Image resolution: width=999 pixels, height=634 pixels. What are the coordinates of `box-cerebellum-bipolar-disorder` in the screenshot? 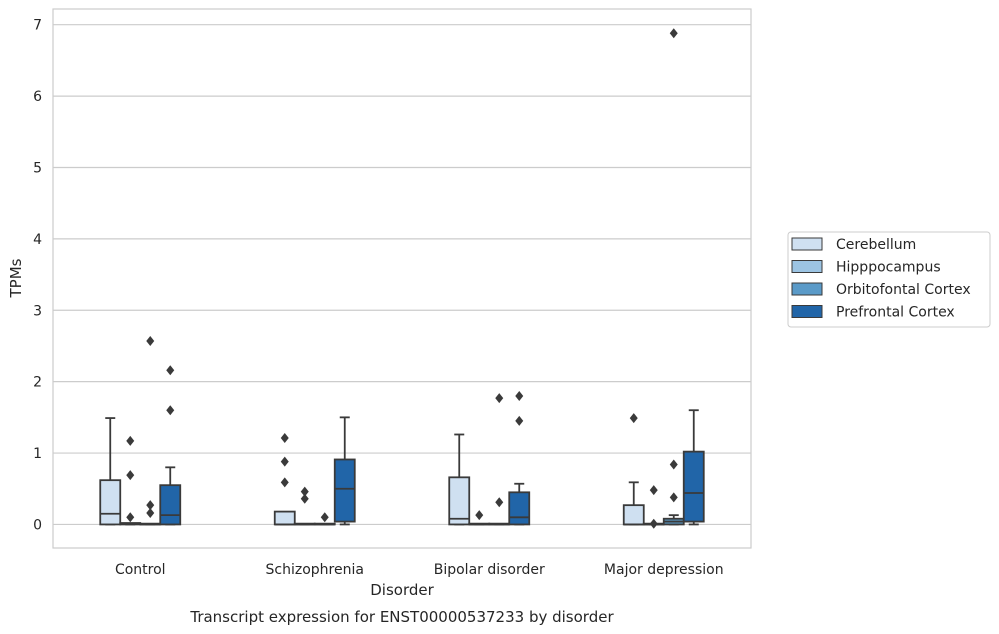 It's located at (459, 479).